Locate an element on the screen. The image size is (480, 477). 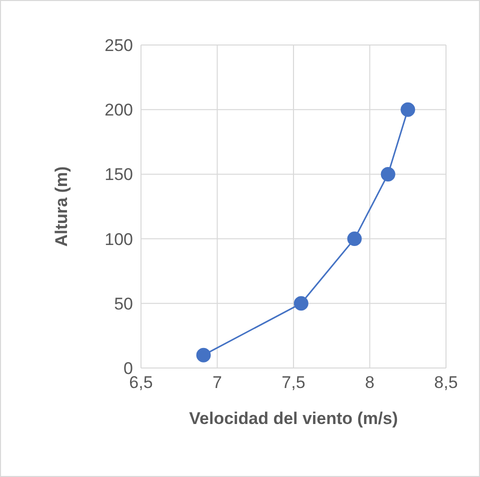
y-tick-label: 100 is located at coordinates (118, 239).